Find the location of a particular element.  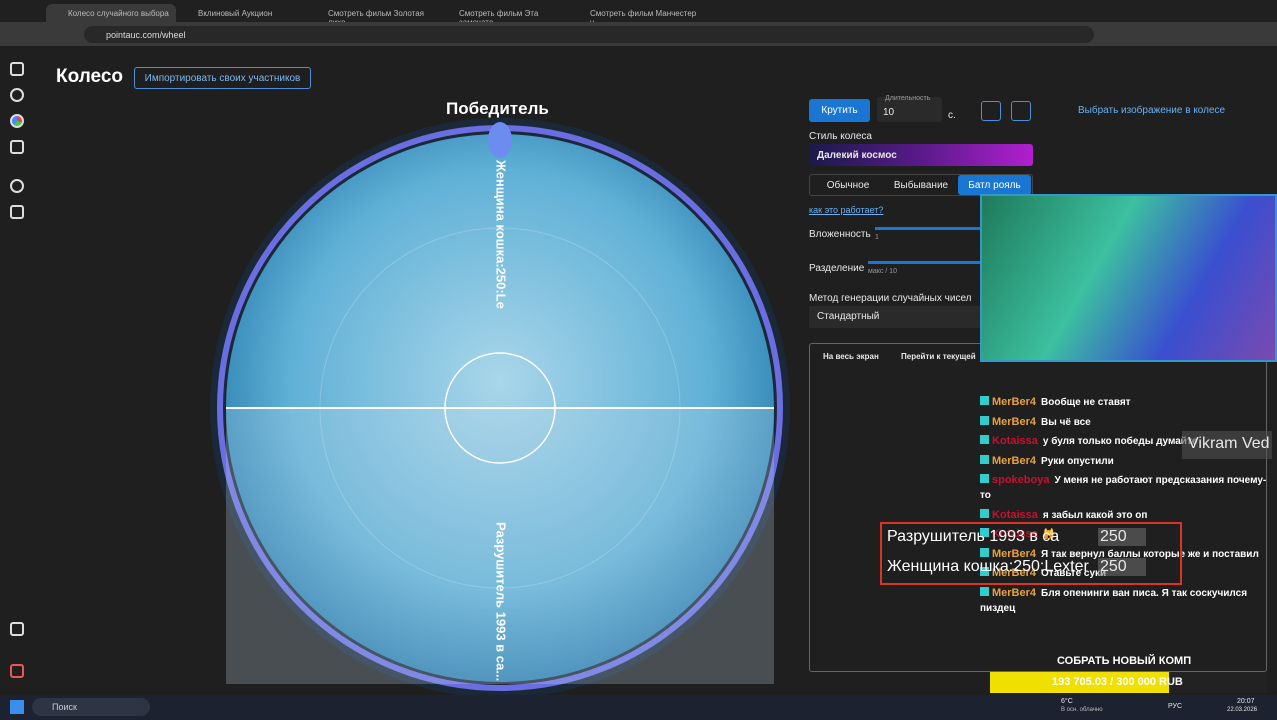

help-link: как это работает? is located at coordinates (846, 210).